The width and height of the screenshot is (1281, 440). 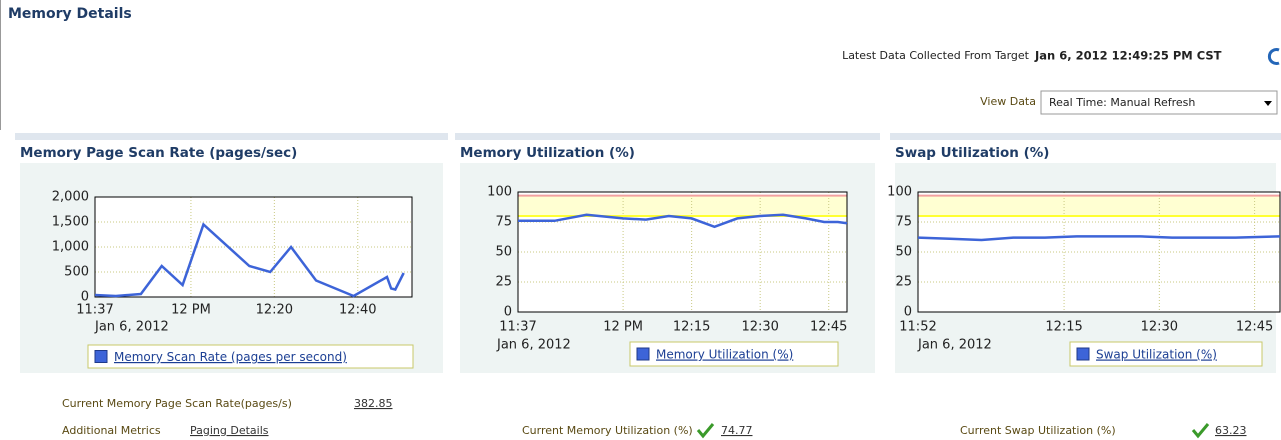 I want to click on x-tick-label: 12:20, so click(x=274, y=310).